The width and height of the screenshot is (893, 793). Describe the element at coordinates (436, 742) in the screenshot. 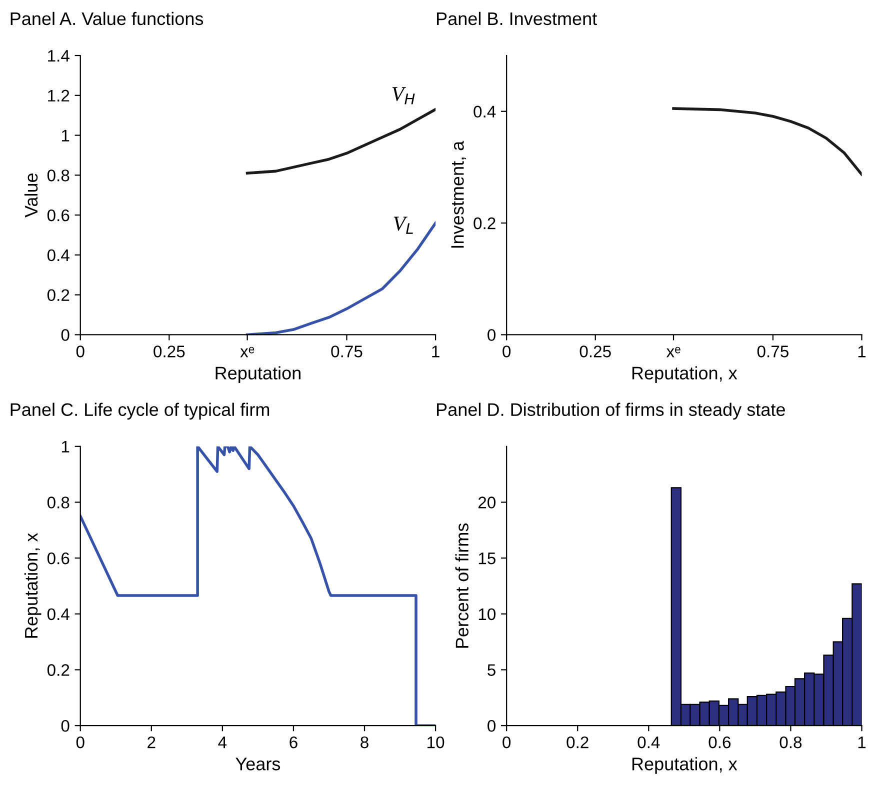

I see `x-tick-label: 10` at that location.